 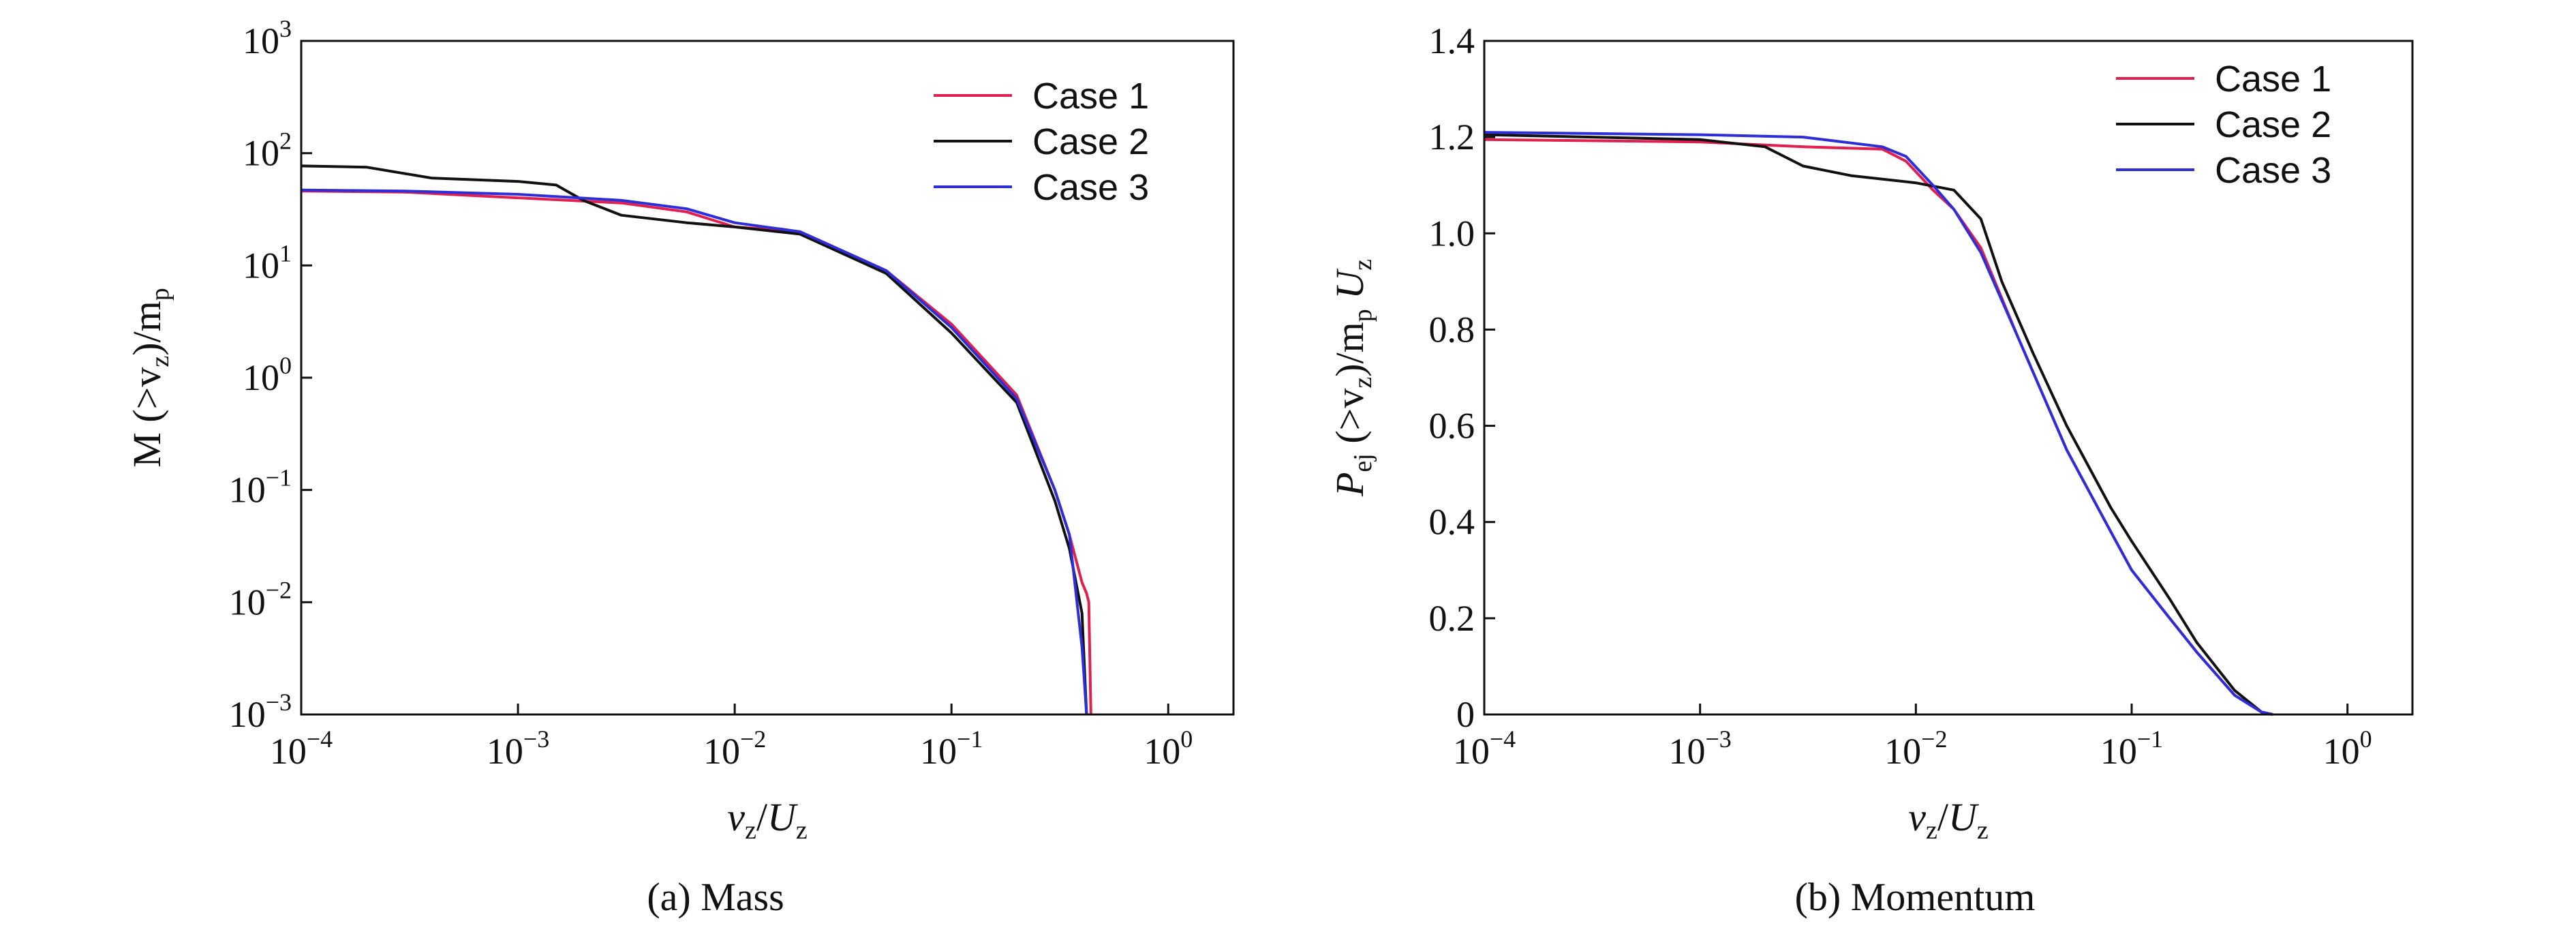 What do you see at coordinates (267, 150) in the screenshot?
I see `y-tick-label: 10²` at bounding box center [267, 150].